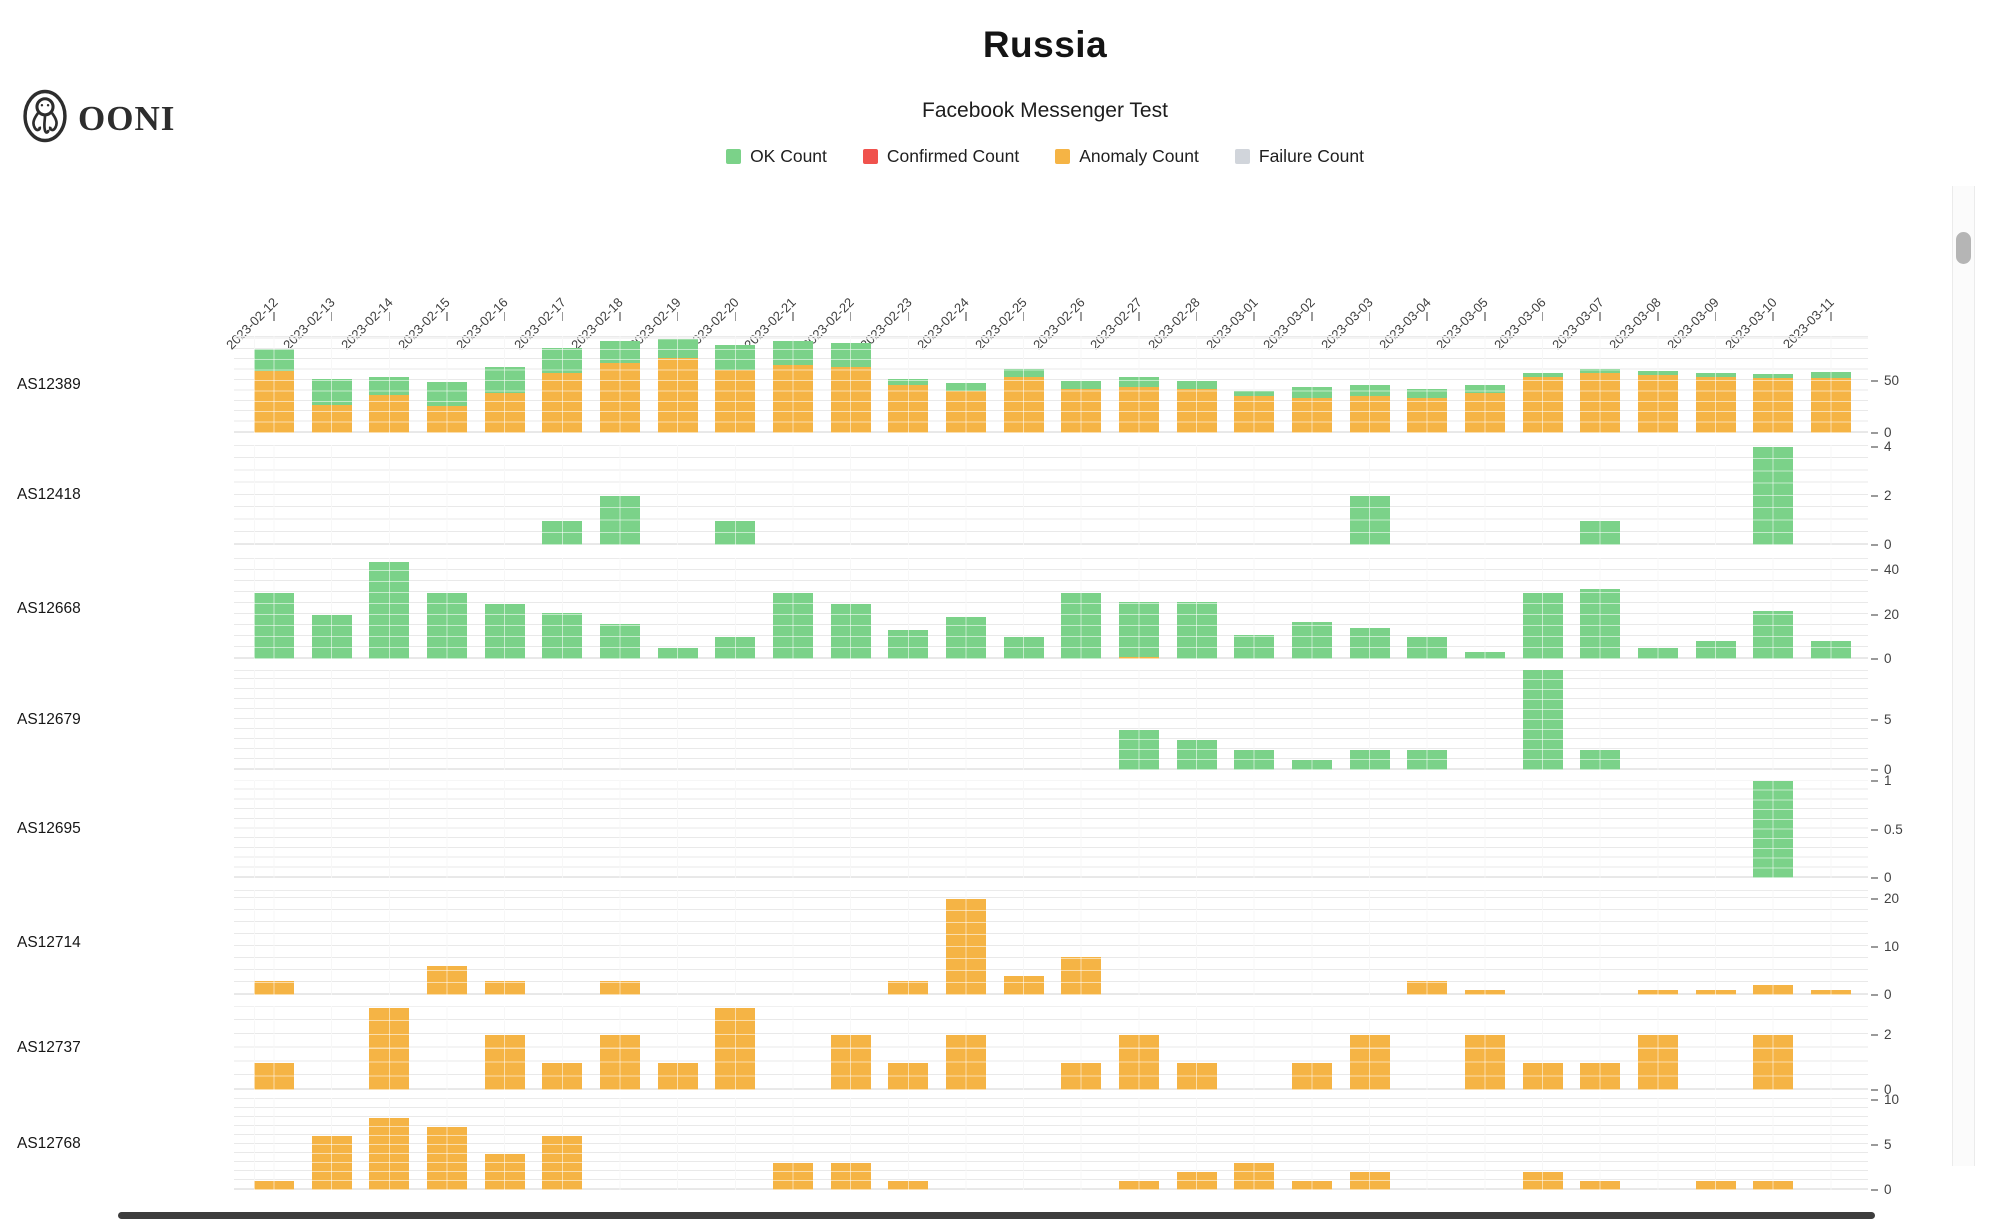  I want to click on legend-item-failure-count: Failure Count, so click(1299, 156).